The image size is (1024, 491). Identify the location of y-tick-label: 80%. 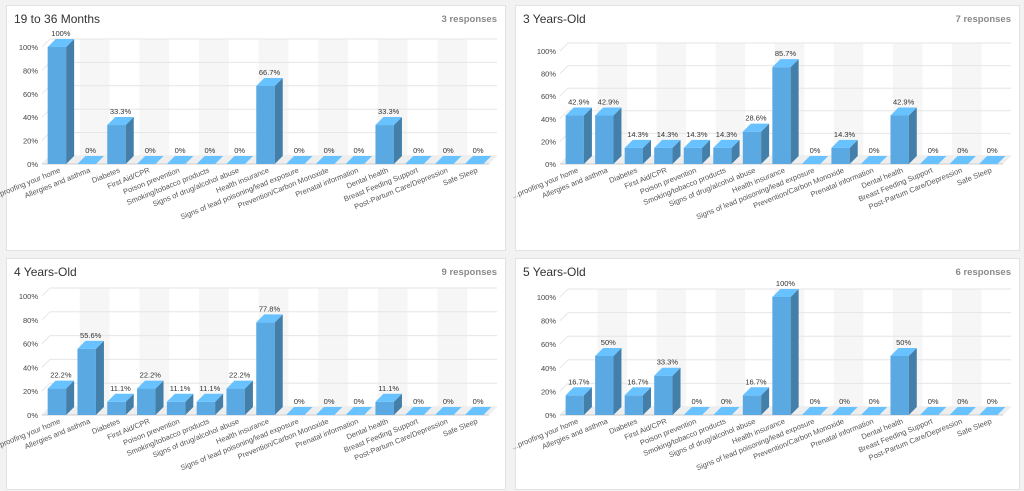
(548, 321).